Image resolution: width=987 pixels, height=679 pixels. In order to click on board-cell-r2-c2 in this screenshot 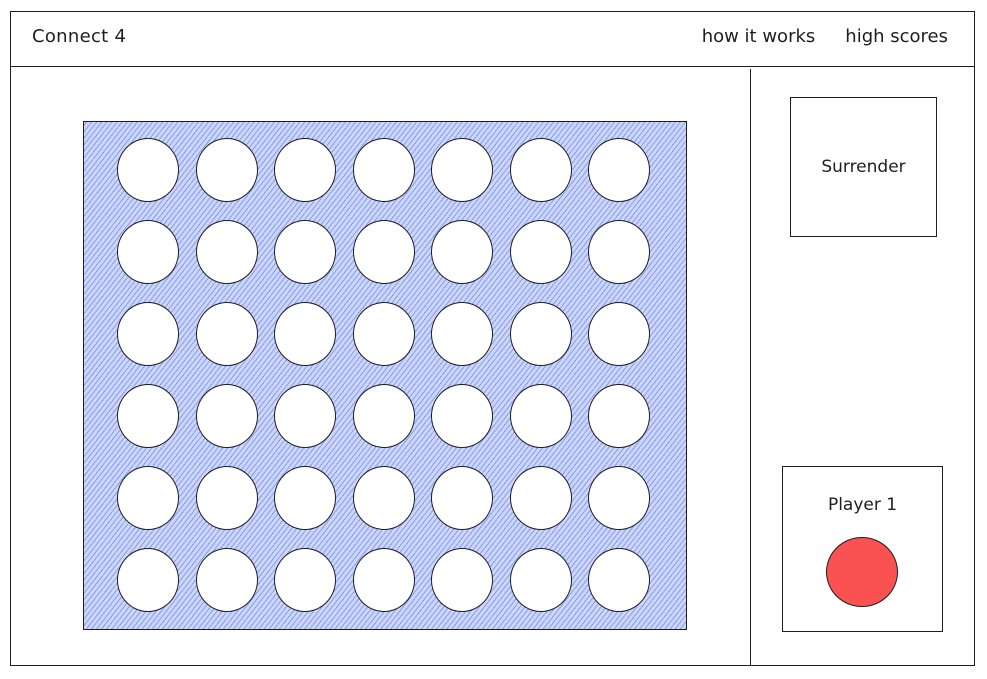, I will do `click(226, 252)`.